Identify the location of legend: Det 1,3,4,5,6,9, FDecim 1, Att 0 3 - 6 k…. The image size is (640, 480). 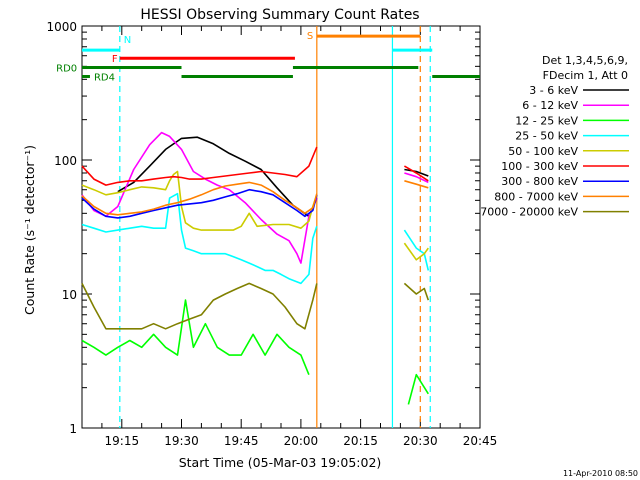
(554, 136).